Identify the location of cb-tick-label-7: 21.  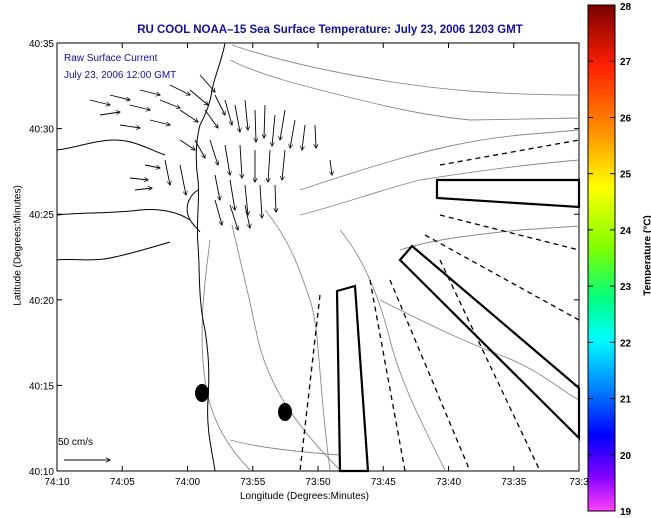
(626, 400).